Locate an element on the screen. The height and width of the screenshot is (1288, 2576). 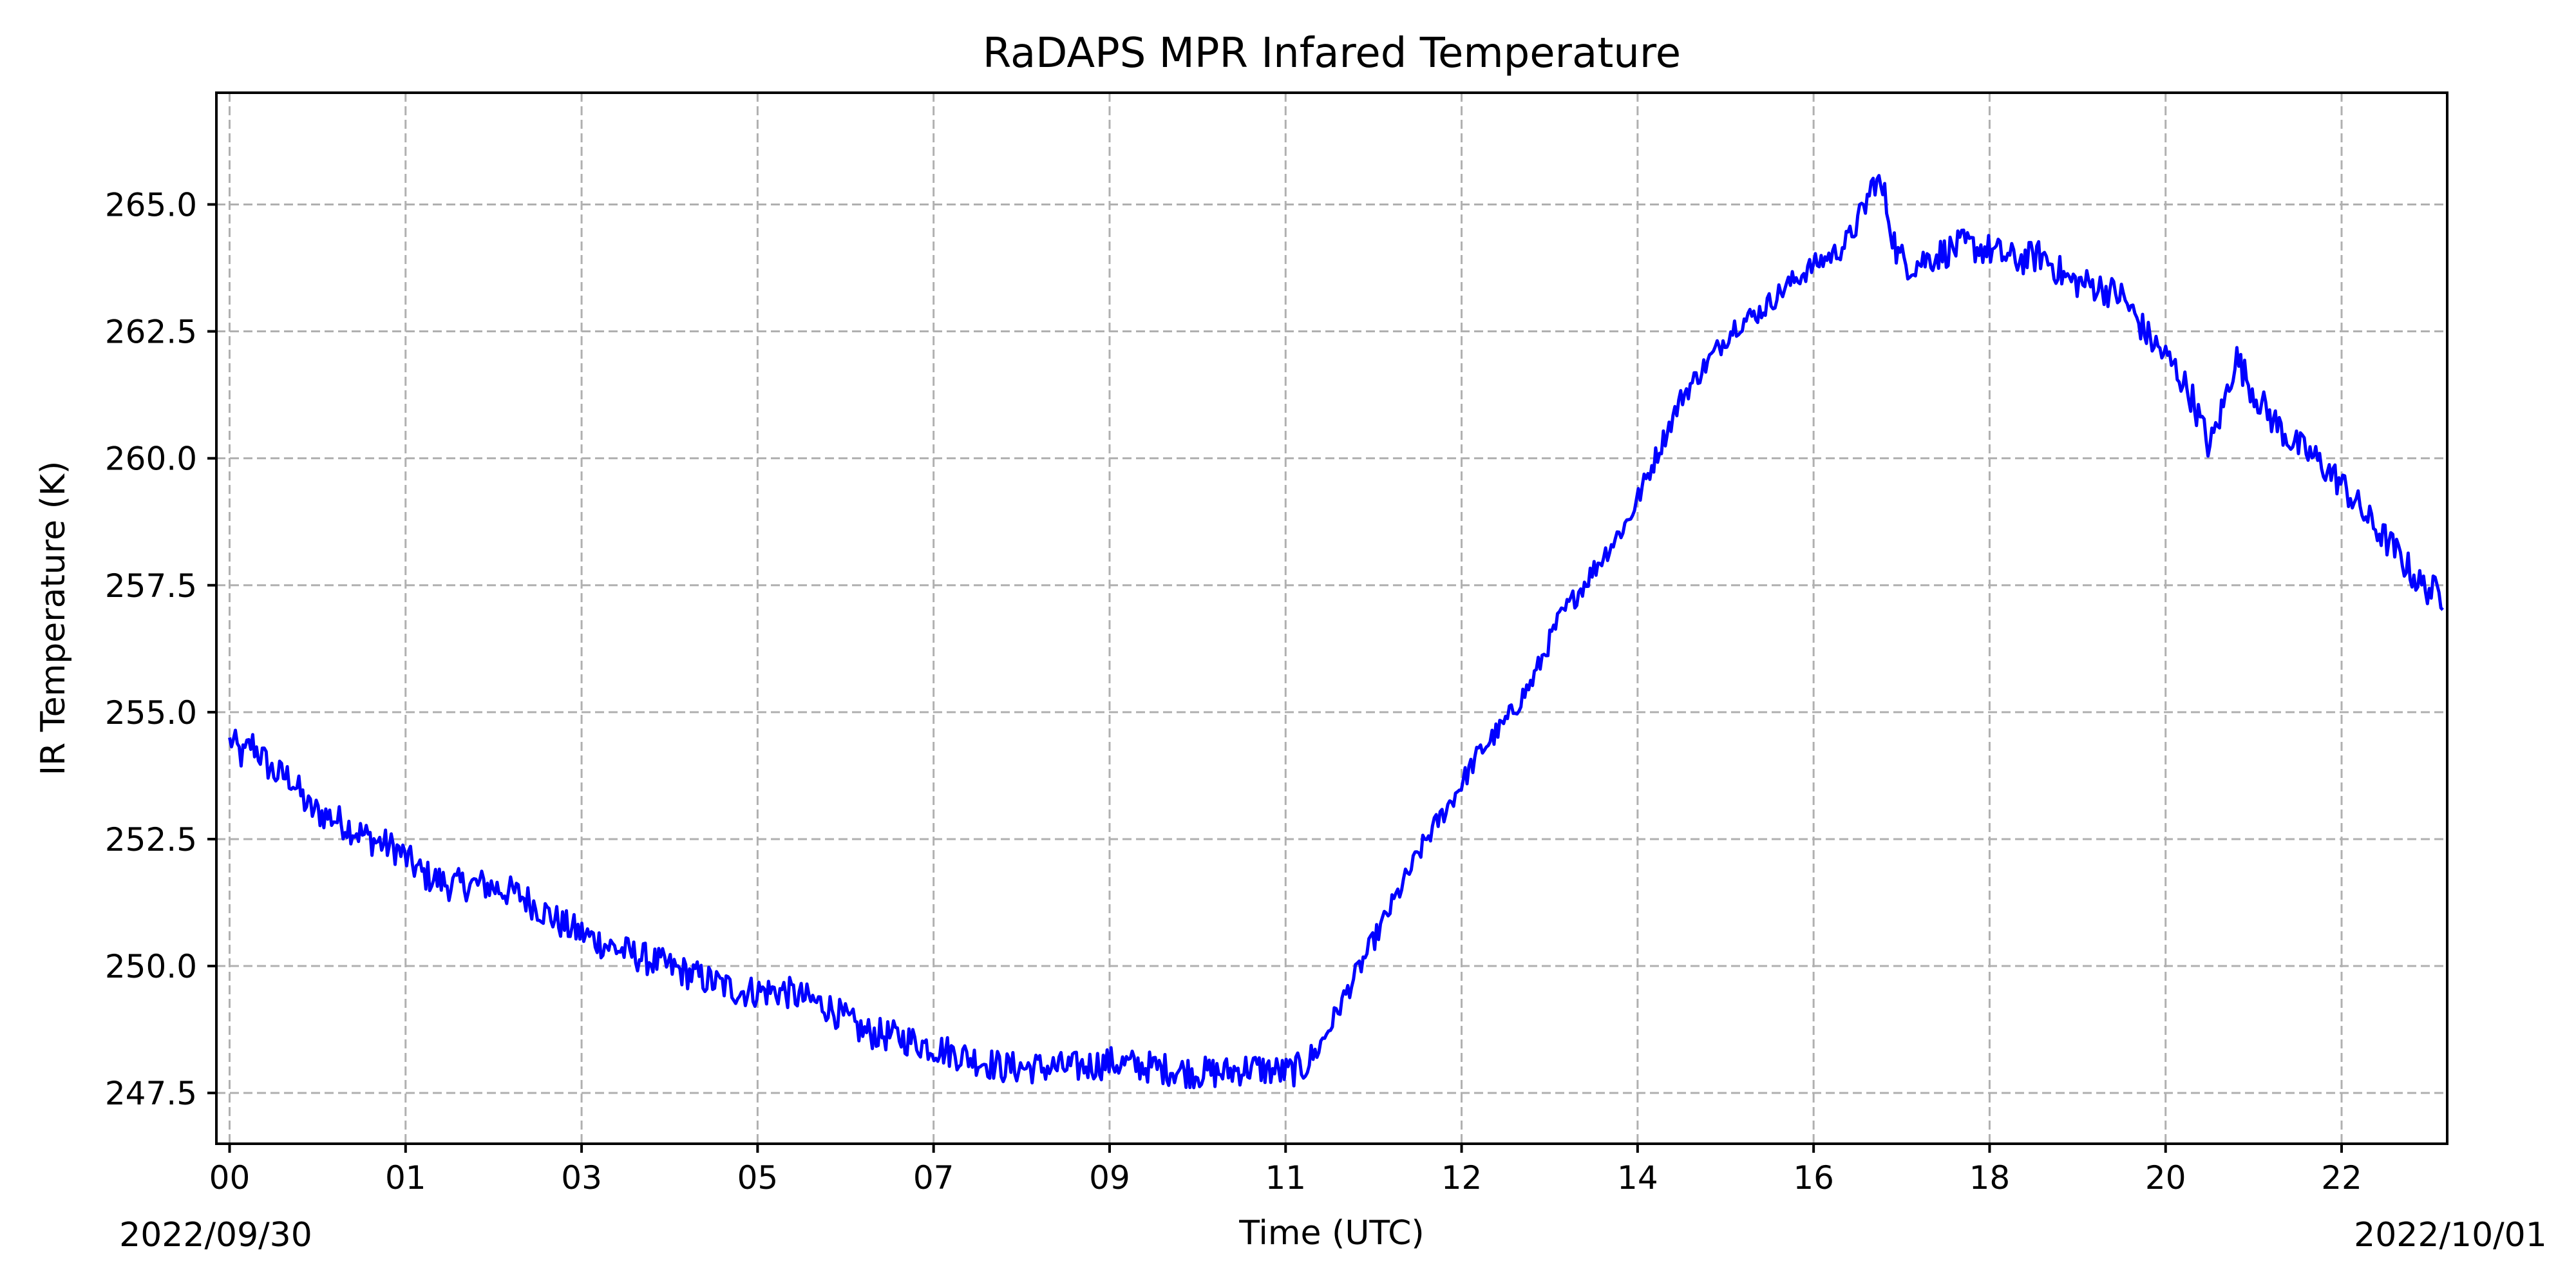
y-tick-label: 260.0 is located at coordinates (151, 459).